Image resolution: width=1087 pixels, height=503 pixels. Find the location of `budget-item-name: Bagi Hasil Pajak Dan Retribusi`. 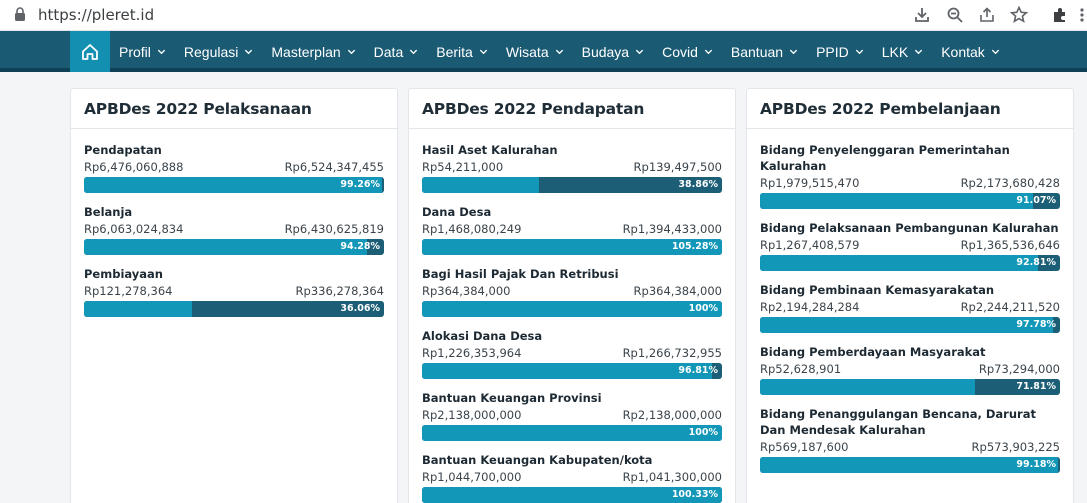

budget-item-name: Bagi Hasil Pajak Dan Retribusi is located at coordinates (520, 274).